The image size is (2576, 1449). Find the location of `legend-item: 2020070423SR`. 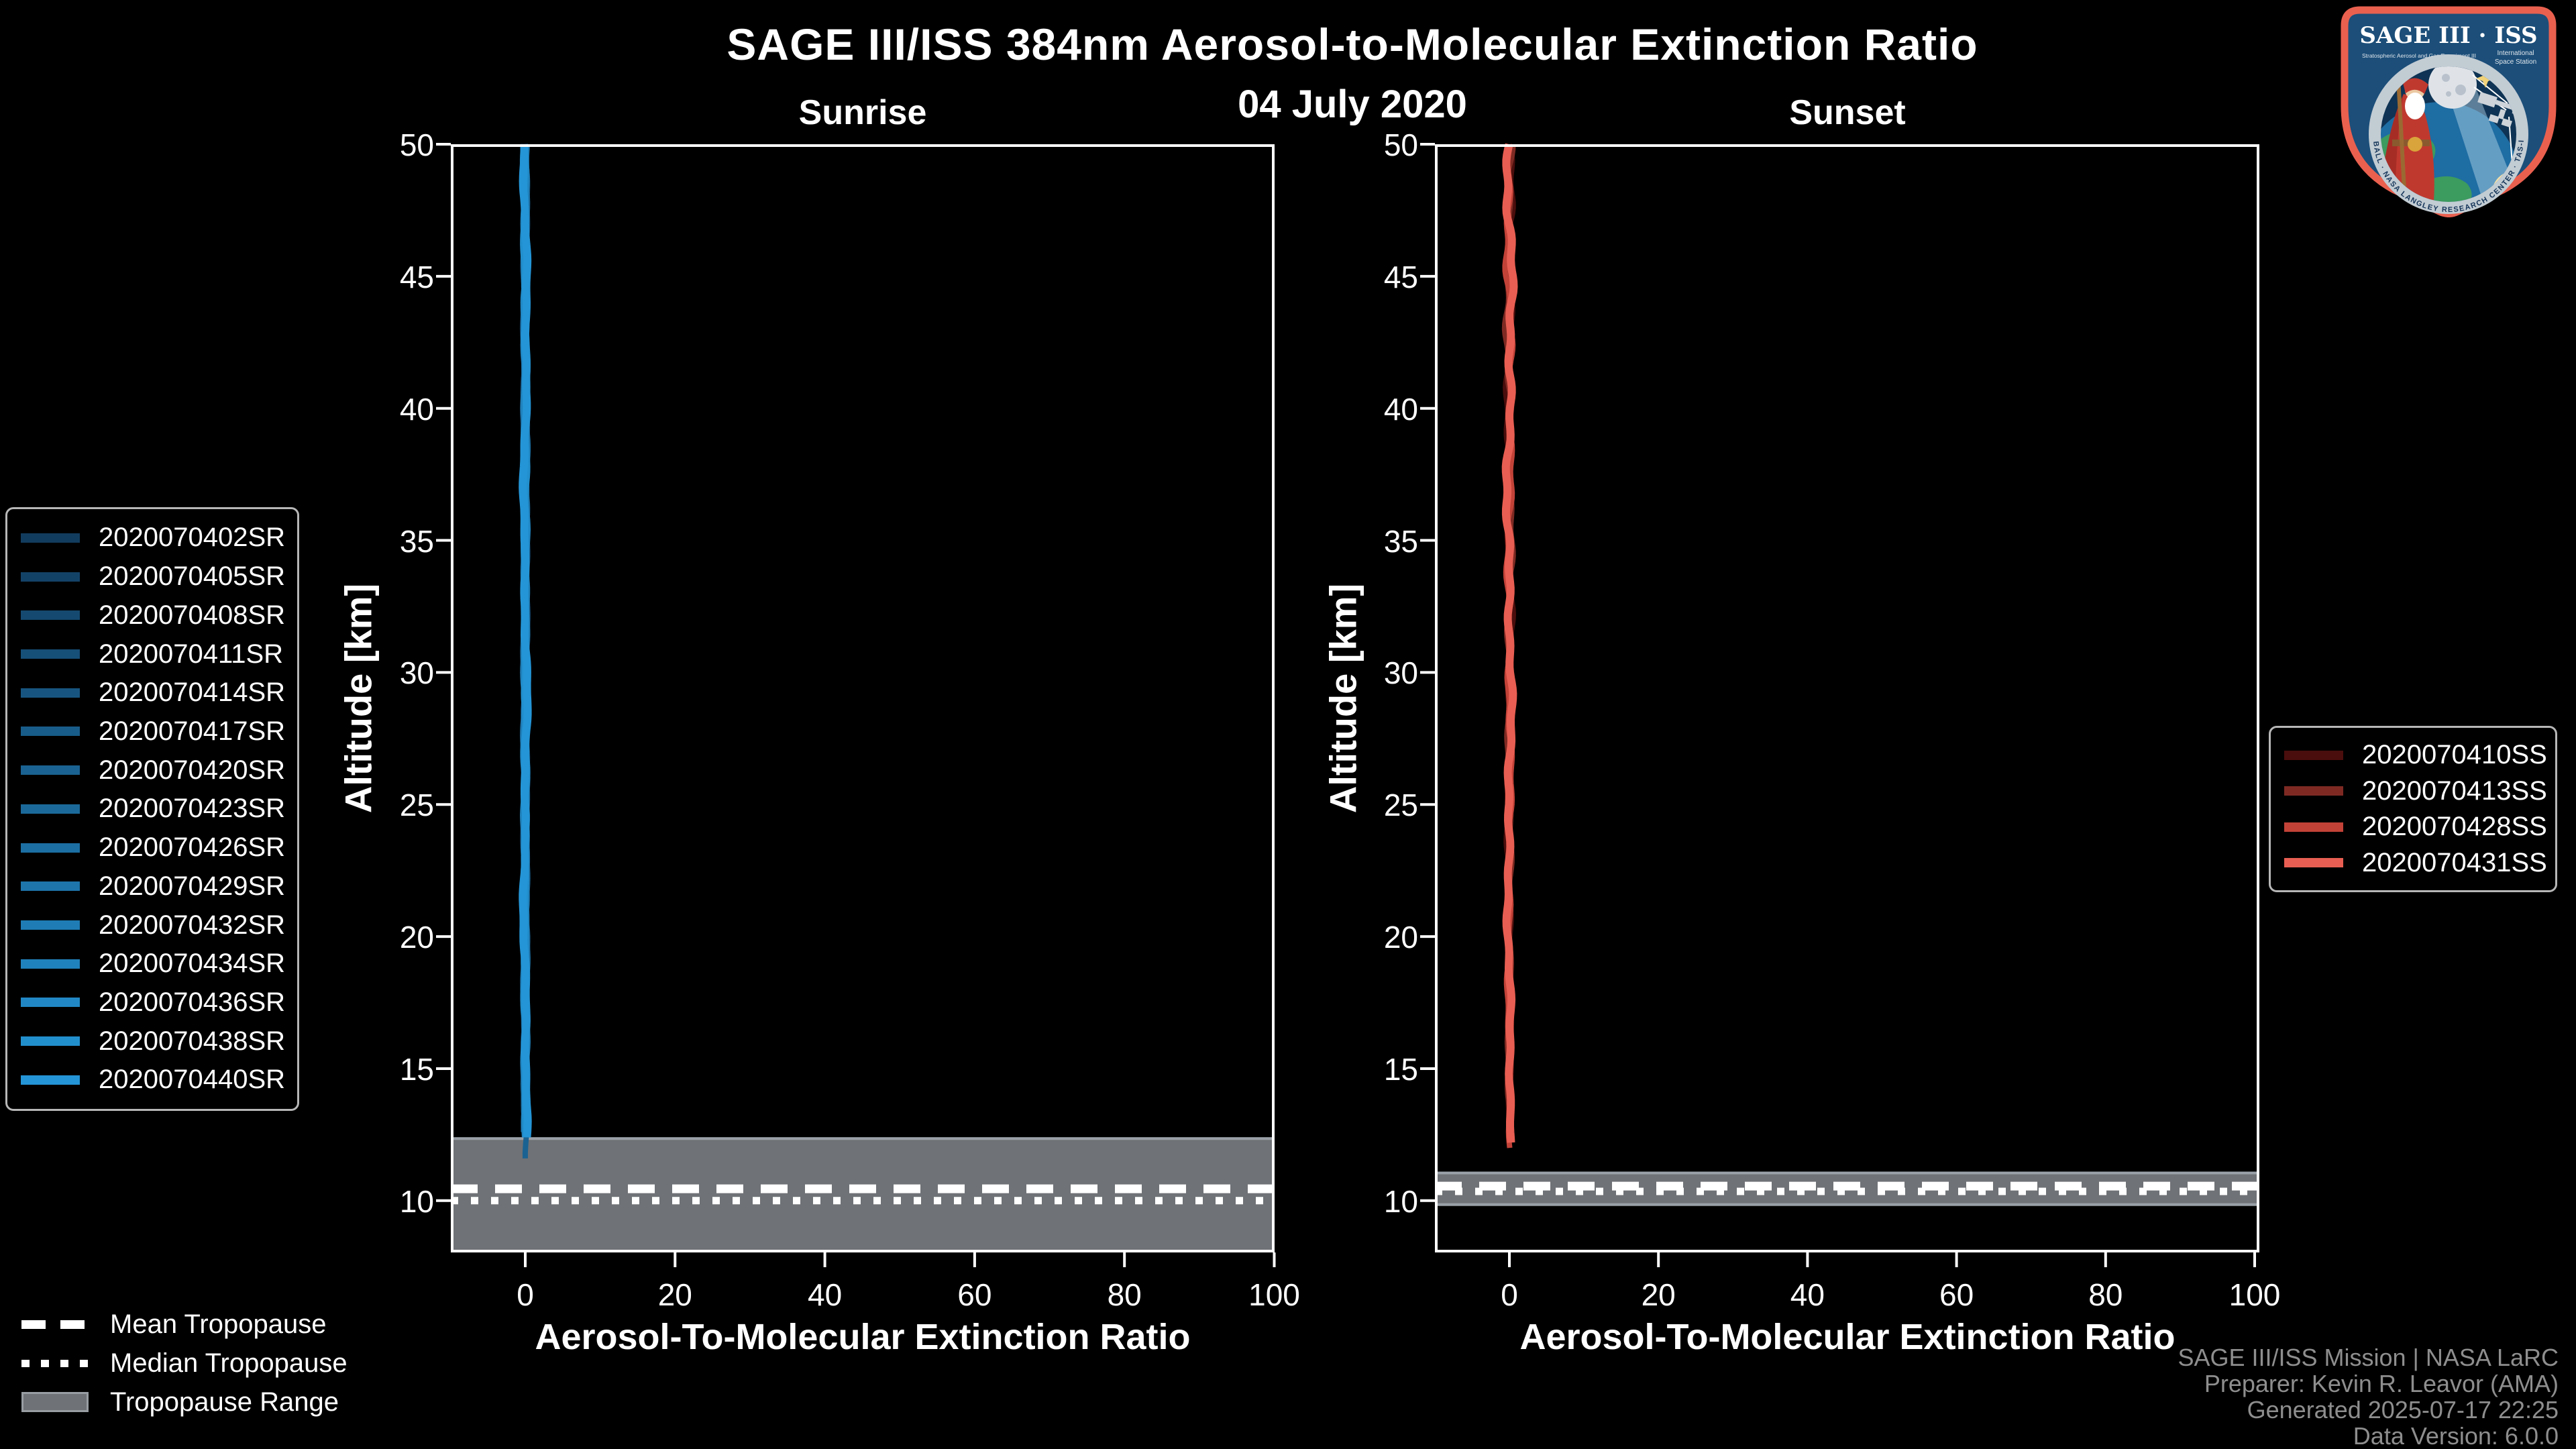

legend-item: 2020070423SR is located at coordinates (152, 809).